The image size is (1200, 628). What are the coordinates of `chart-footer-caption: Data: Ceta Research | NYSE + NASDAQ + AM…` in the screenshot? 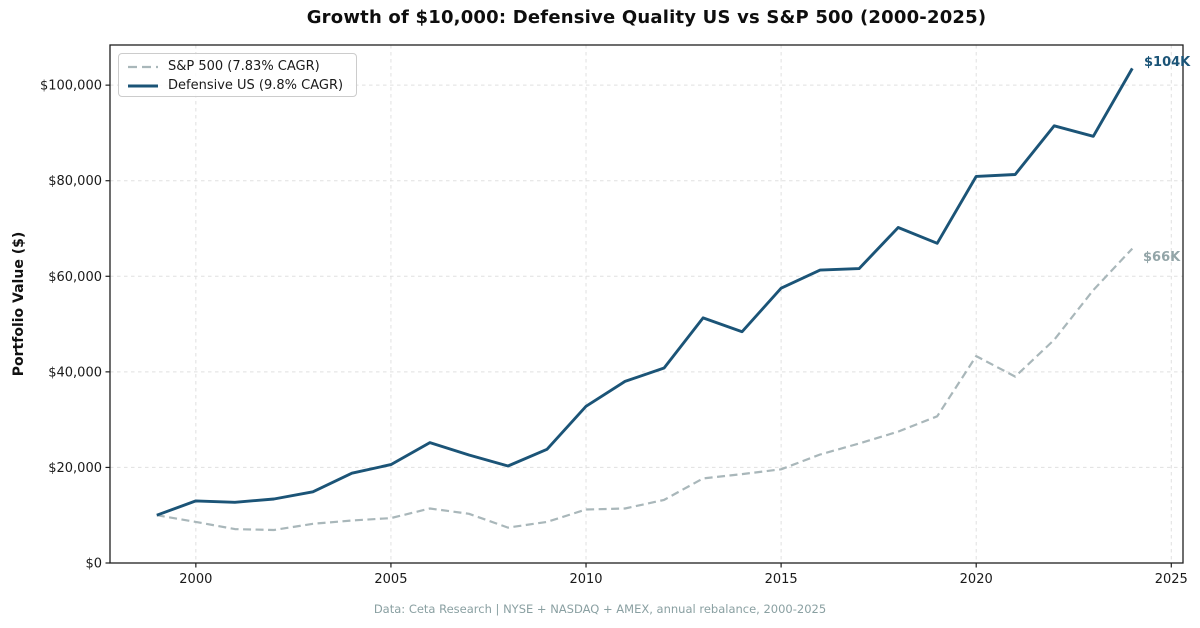 It's located at (600, 609).